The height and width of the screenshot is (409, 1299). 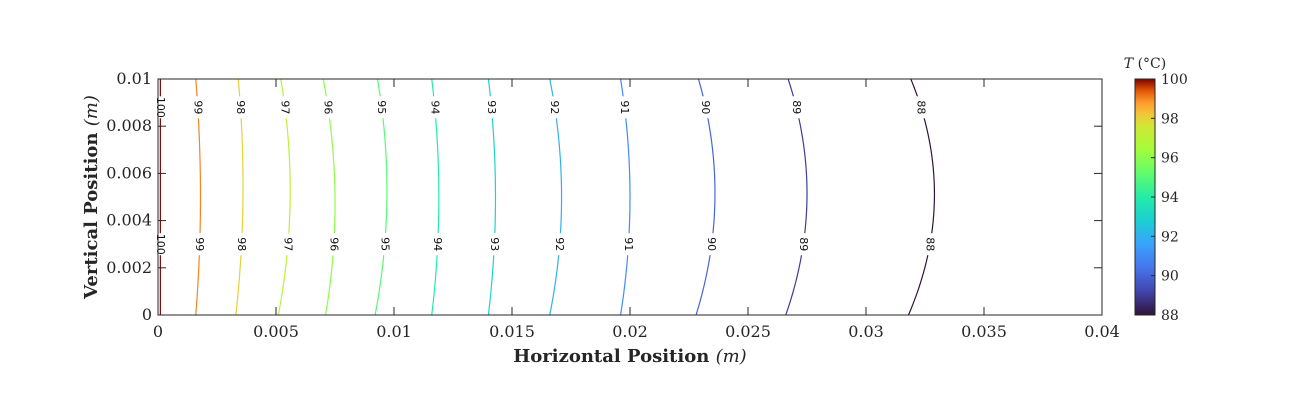 I want to click on colorbar-tick-label: 100, so click(x=1174, y=80).